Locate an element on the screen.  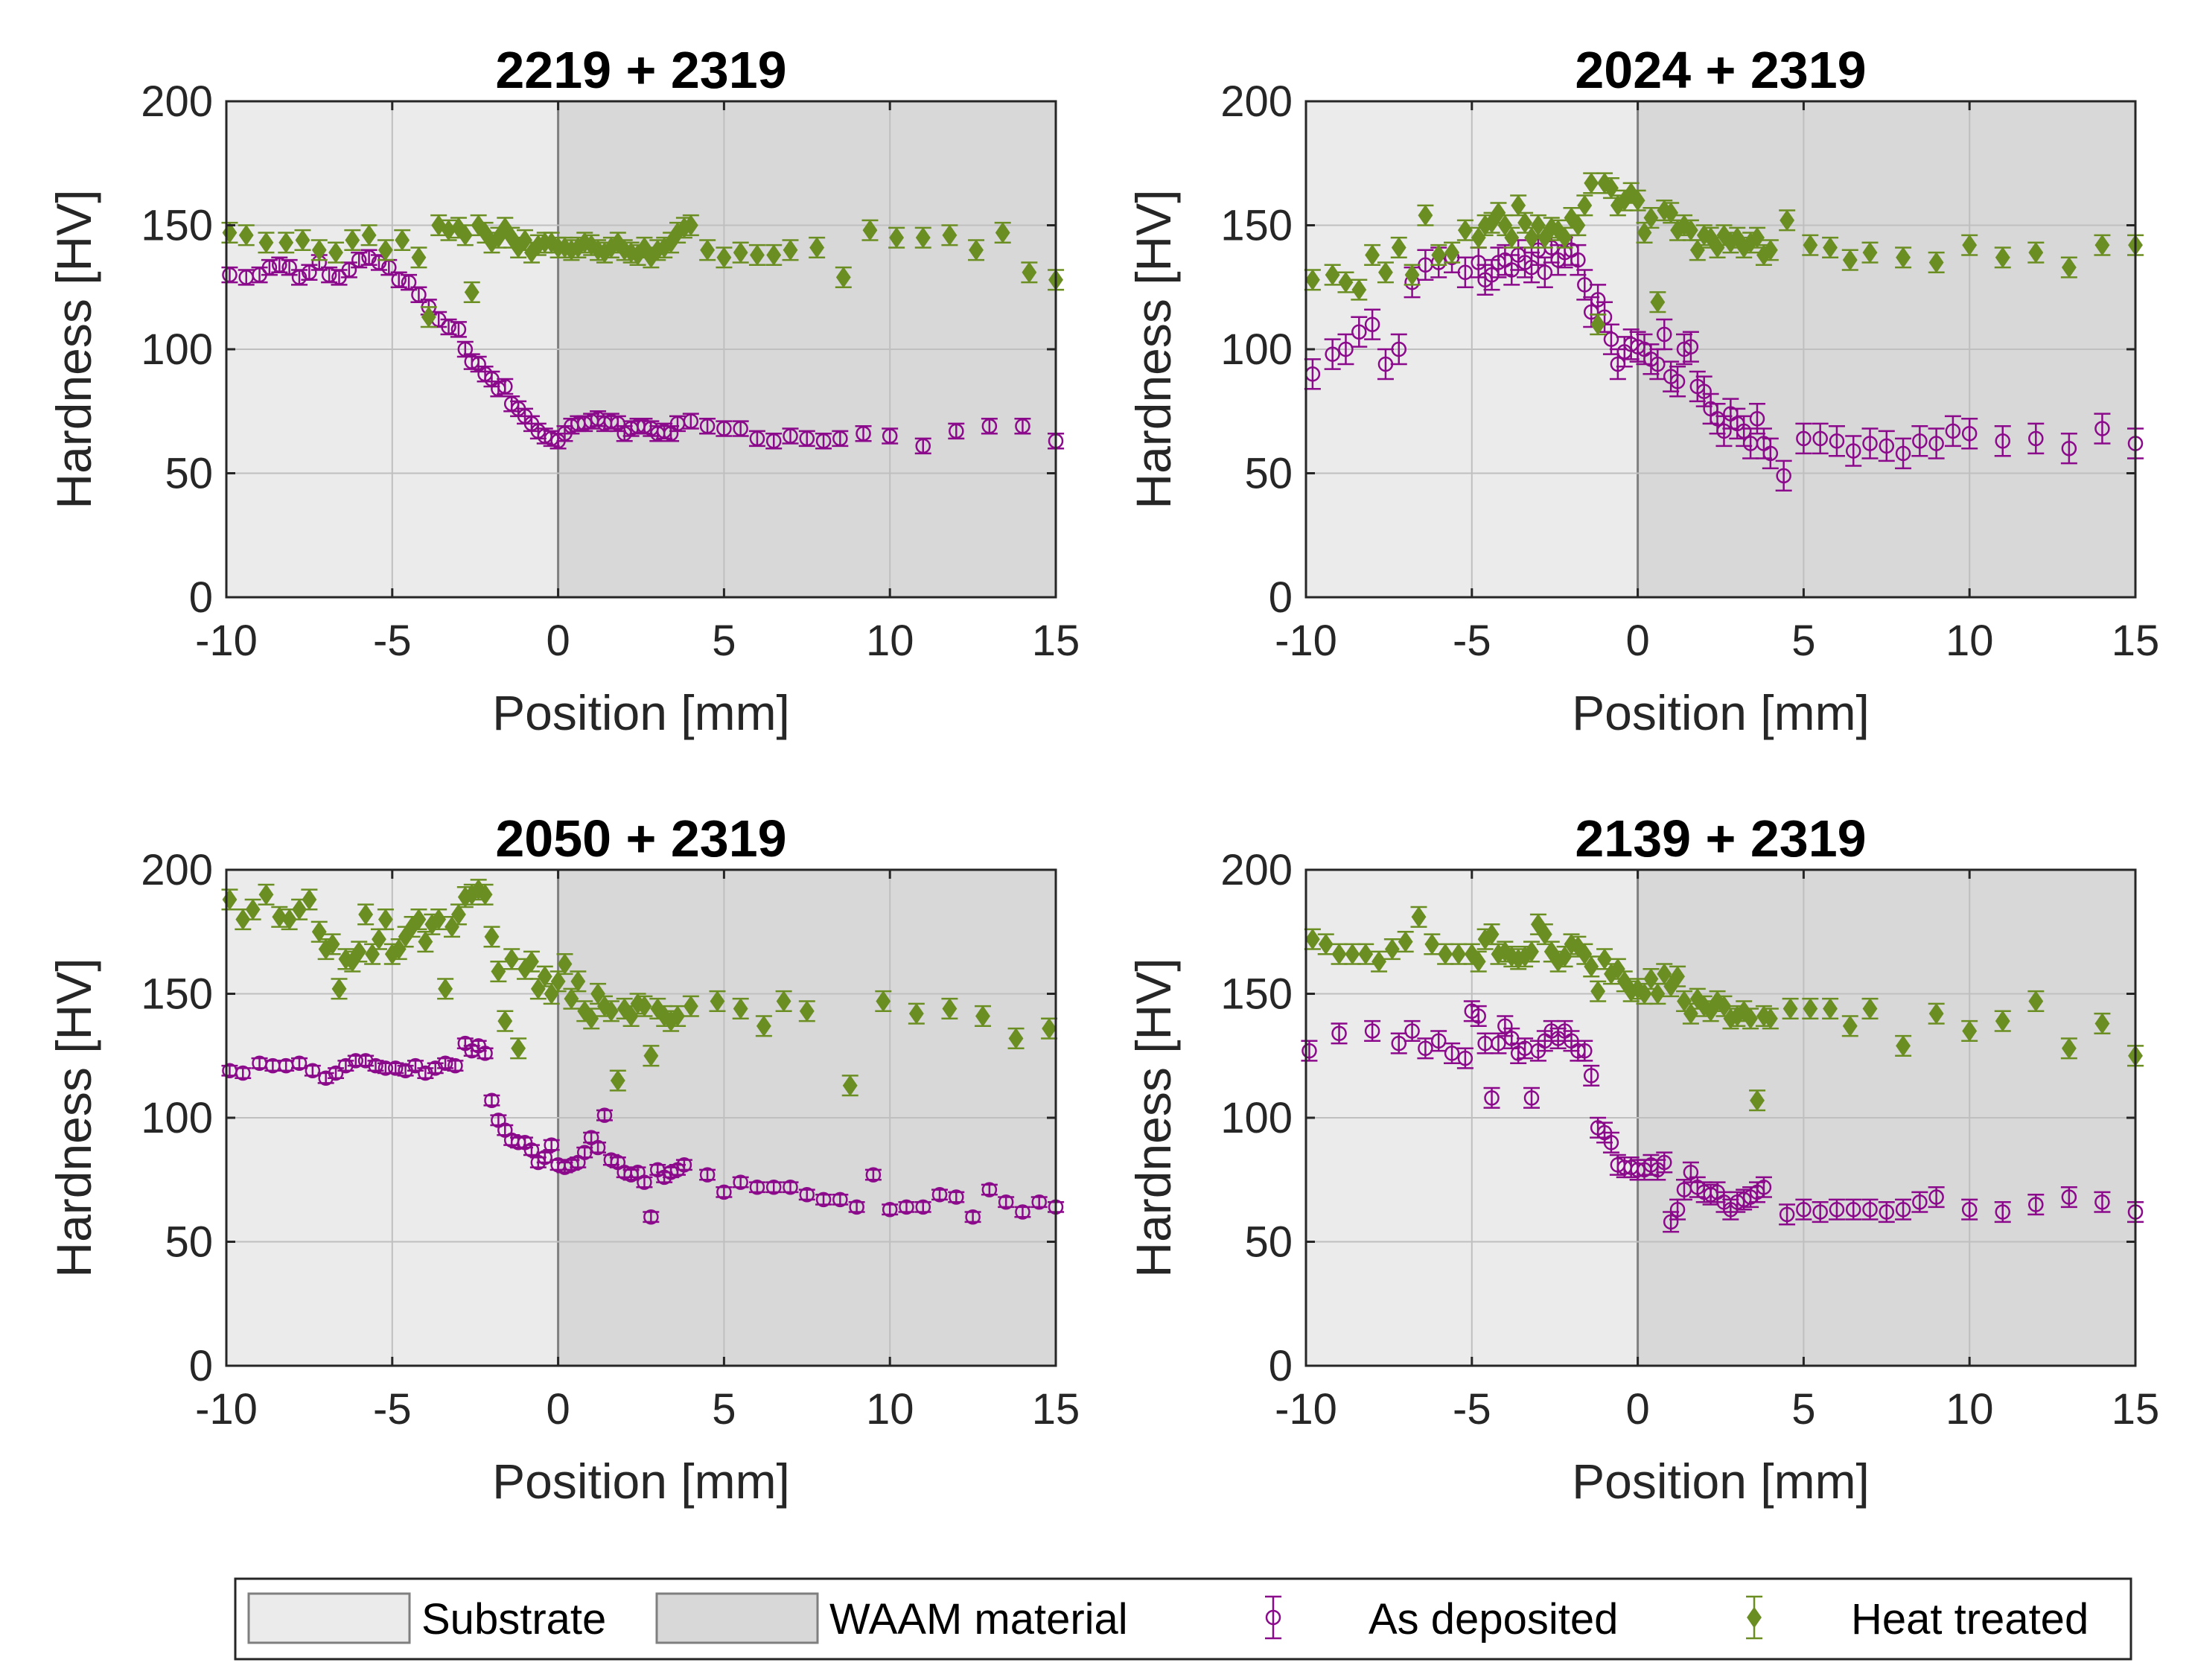
plot3-as-deposited-point-63-circle is located at coordinates (840, 1199).